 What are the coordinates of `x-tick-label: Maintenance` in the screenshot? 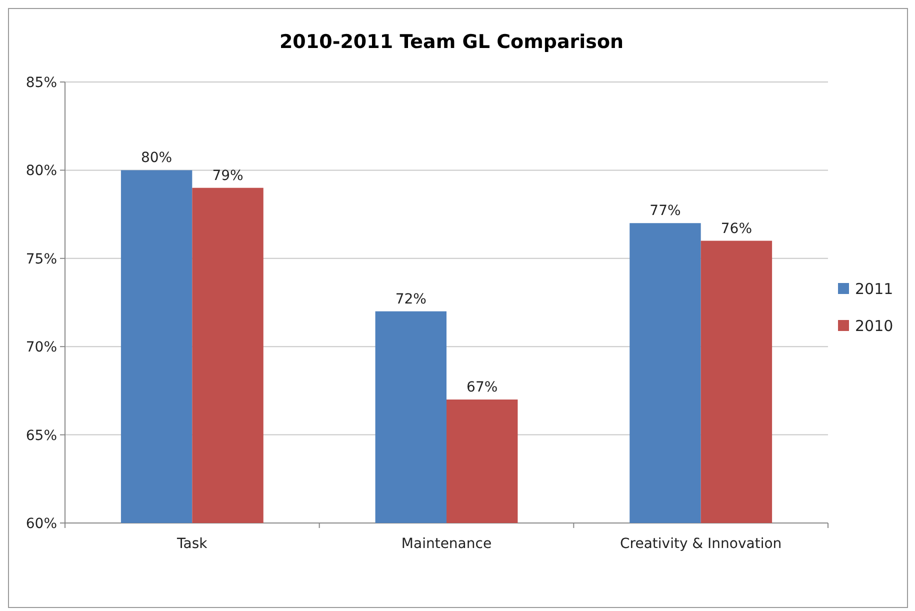 It's located at (446, 544).